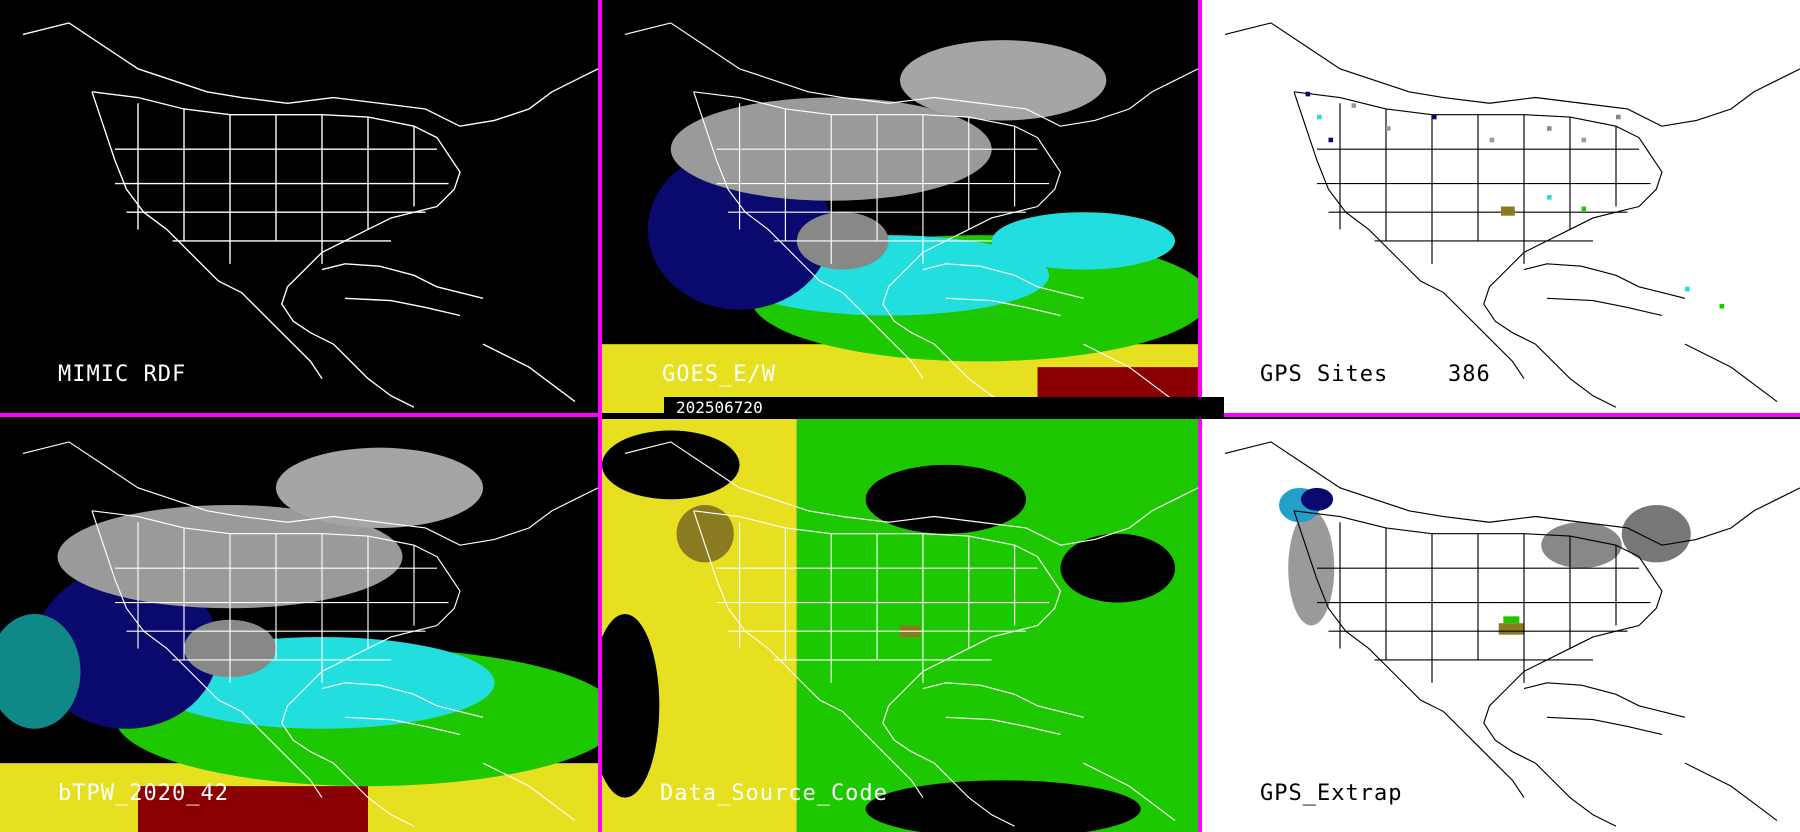  What do you see at coordinates (944, 408) in the screenshot?
I see `timestamp-label: 202506720` at bounding box center [944, 408].